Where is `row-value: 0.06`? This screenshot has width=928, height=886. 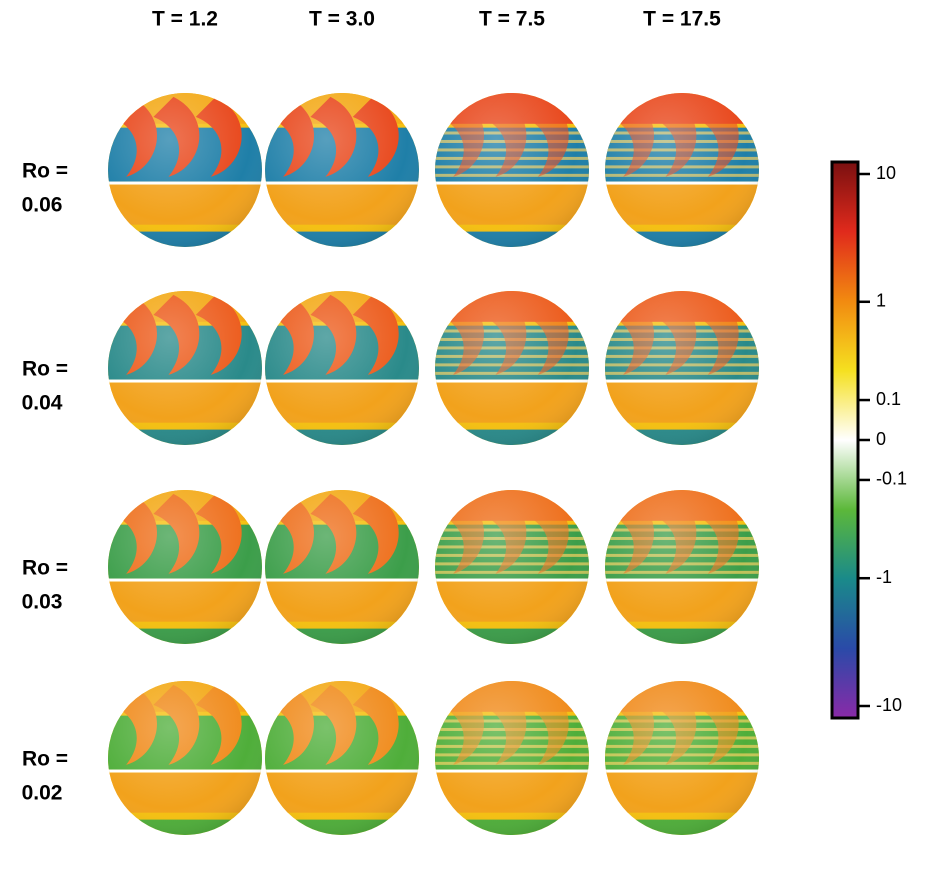
row-value: 0.06 is located at coordinates (42, 205).